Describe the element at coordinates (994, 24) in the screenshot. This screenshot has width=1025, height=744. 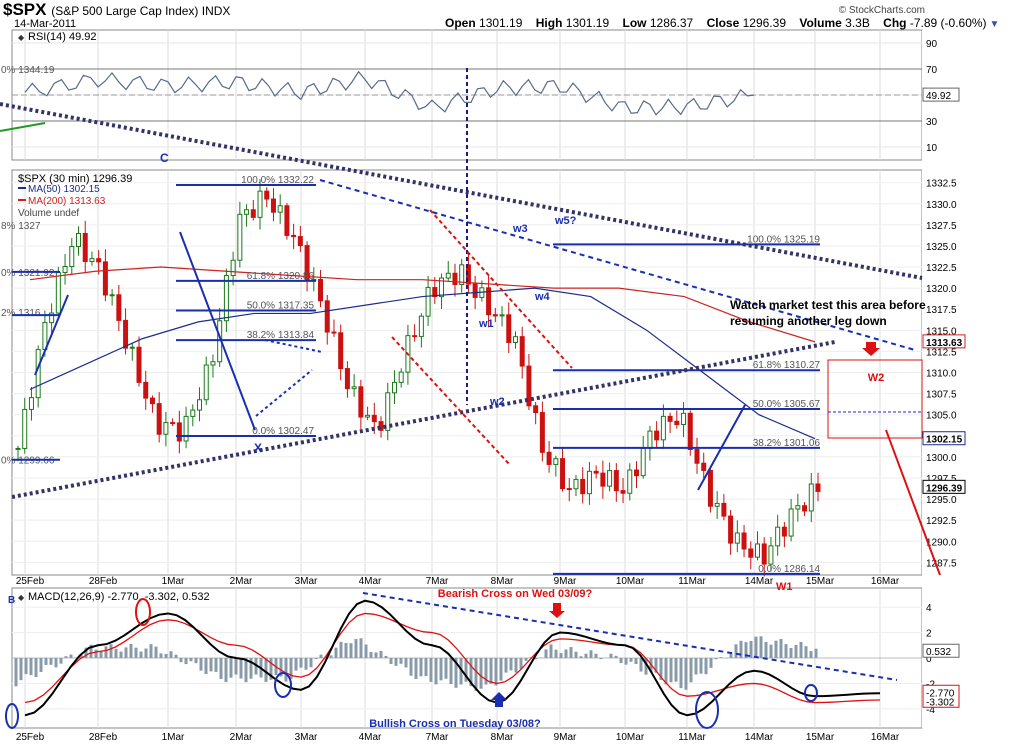
I see `chg-dropdown-icon: ▼` at that location.